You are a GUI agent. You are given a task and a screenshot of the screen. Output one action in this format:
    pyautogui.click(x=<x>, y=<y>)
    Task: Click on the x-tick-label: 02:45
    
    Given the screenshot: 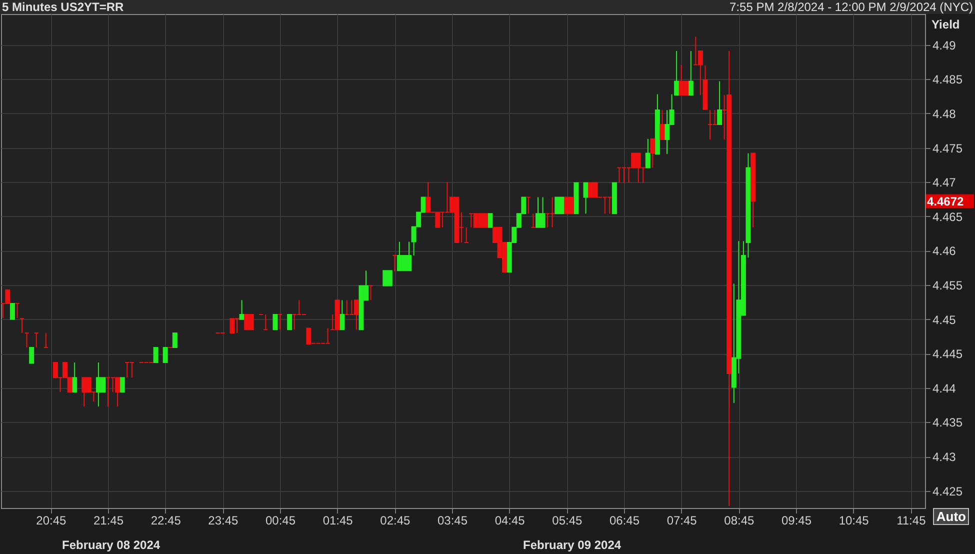 What is the action you would take?
    pyautogui.click(x=395, y=521)
    